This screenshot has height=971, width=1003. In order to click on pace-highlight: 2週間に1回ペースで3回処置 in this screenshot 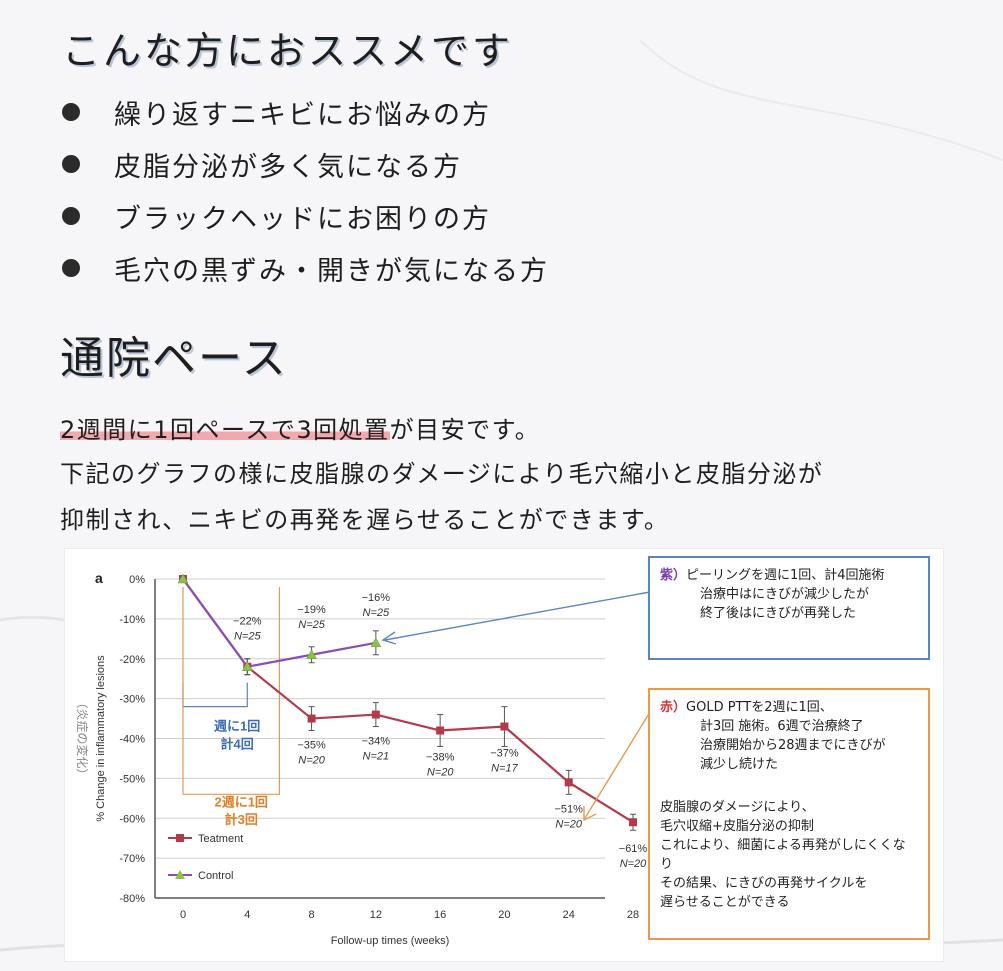, I will do `click(225, 430)`.